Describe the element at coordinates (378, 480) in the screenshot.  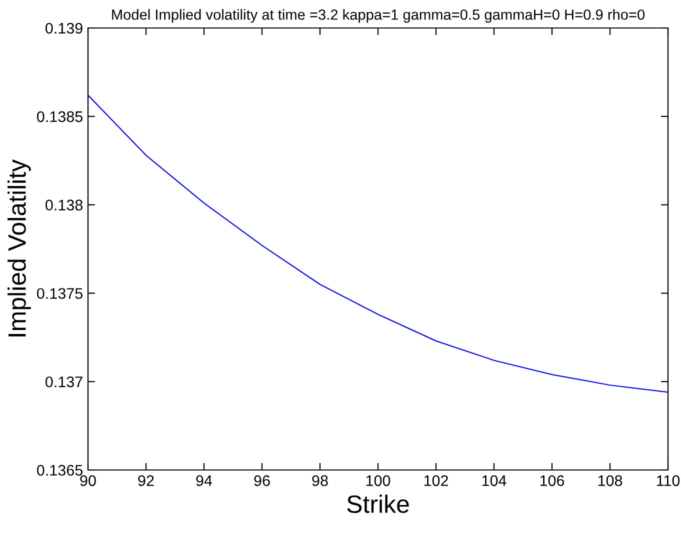
I see `x-tick-label: 100` at that location.